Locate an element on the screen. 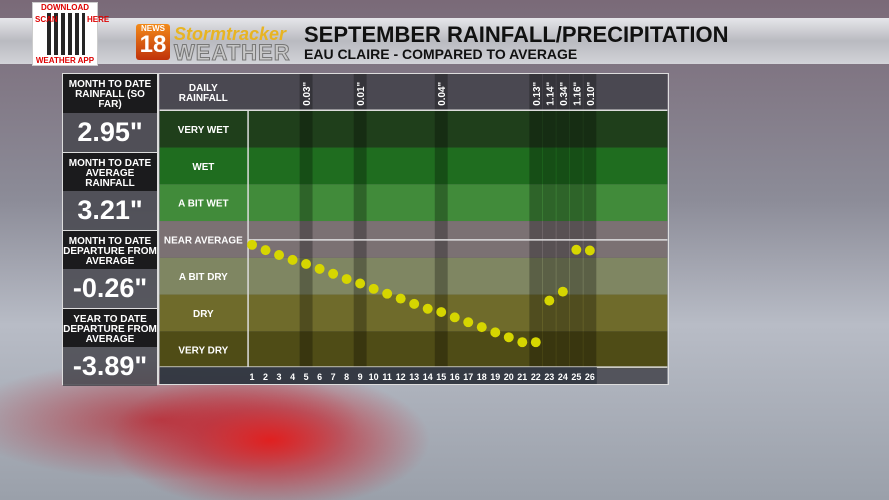 The image size is (889, 500). x-tick-label: 8 is located at coordinates (346, 377).